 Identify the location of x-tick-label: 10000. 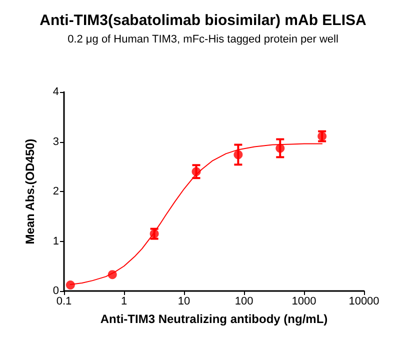
(364, 302).